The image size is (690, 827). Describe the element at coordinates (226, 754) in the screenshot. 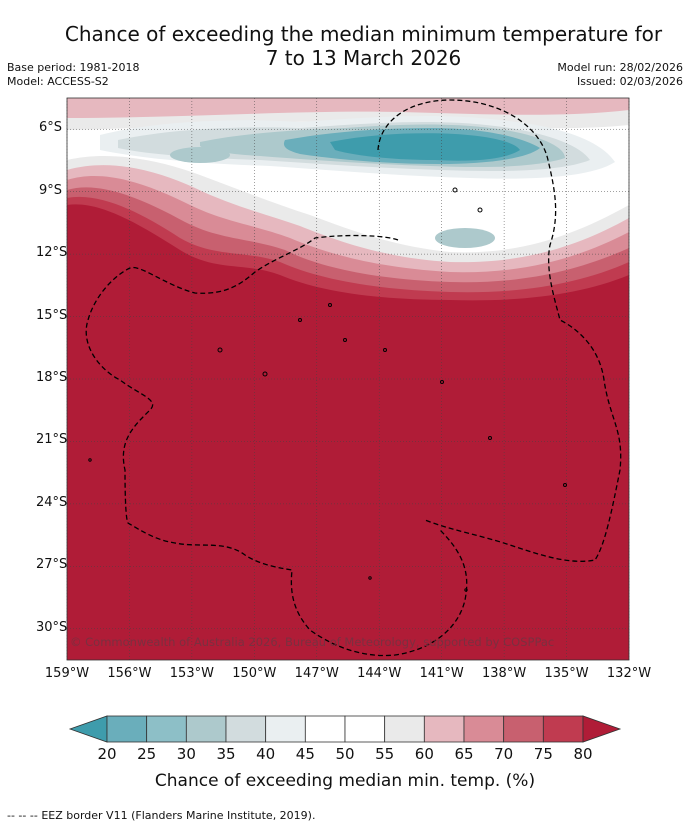

I see `colorbar-tick: 35` at that location.